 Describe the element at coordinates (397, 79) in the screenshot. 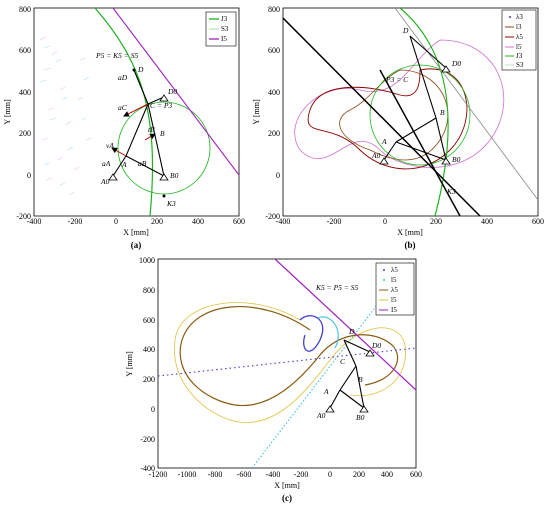

I see `panel-b-label-p3c: P3 = C` at that location.